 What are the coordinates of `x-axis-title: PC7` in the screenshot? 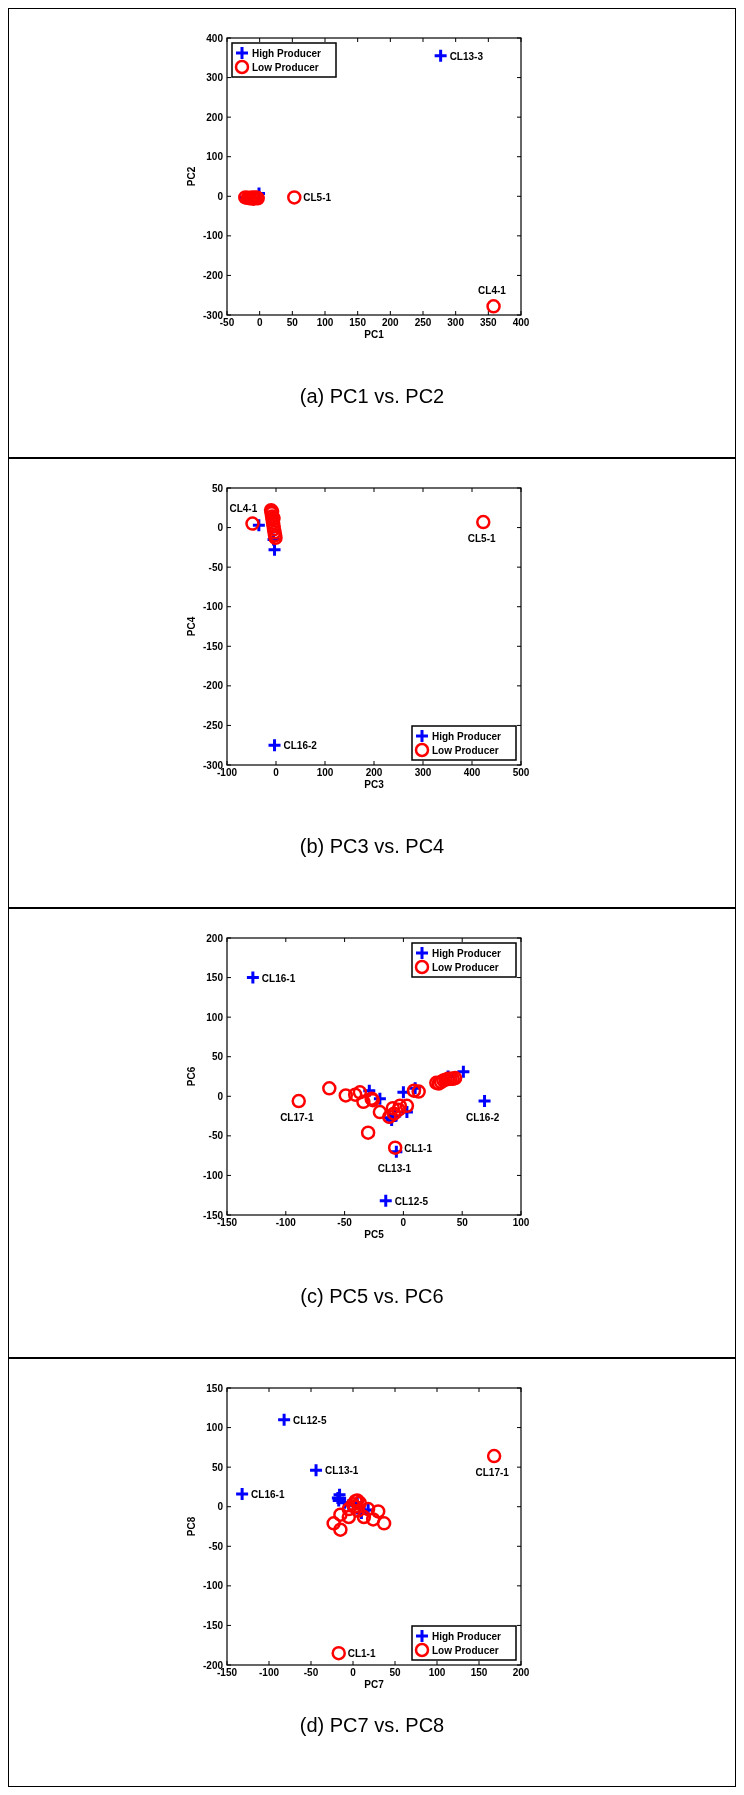 It's located at (374, 1684).